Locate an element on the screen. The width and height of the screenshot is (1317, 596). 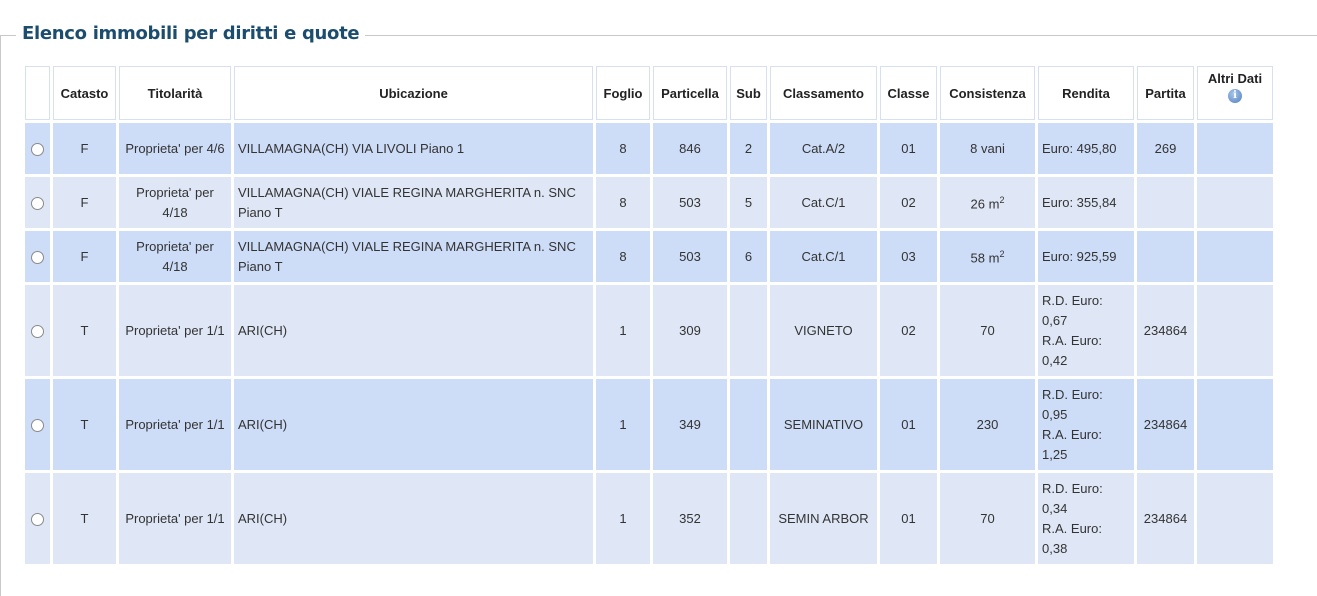
consistenza-cell: 8 vani is located at coordinates (987, 148).